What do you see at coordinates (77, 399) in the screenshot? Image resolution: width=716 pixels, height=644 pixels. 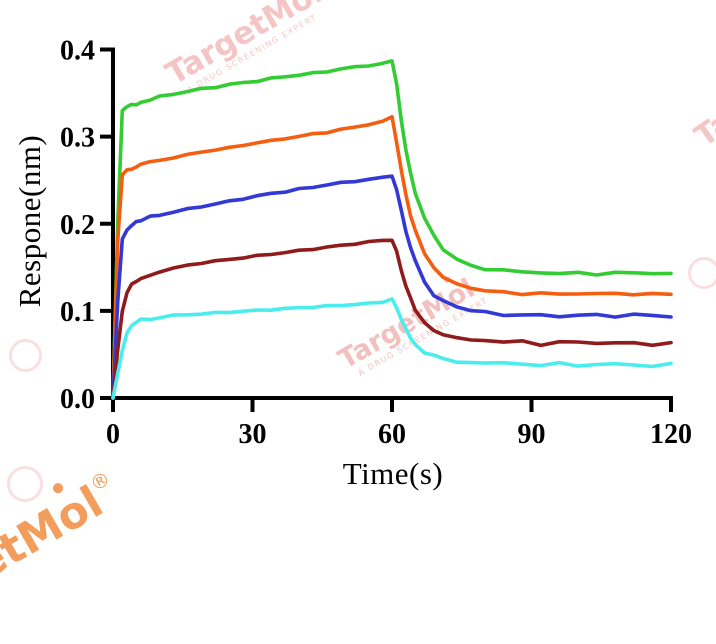 I see `y-tick-label: 0.0` at bounding box center [77, 399].